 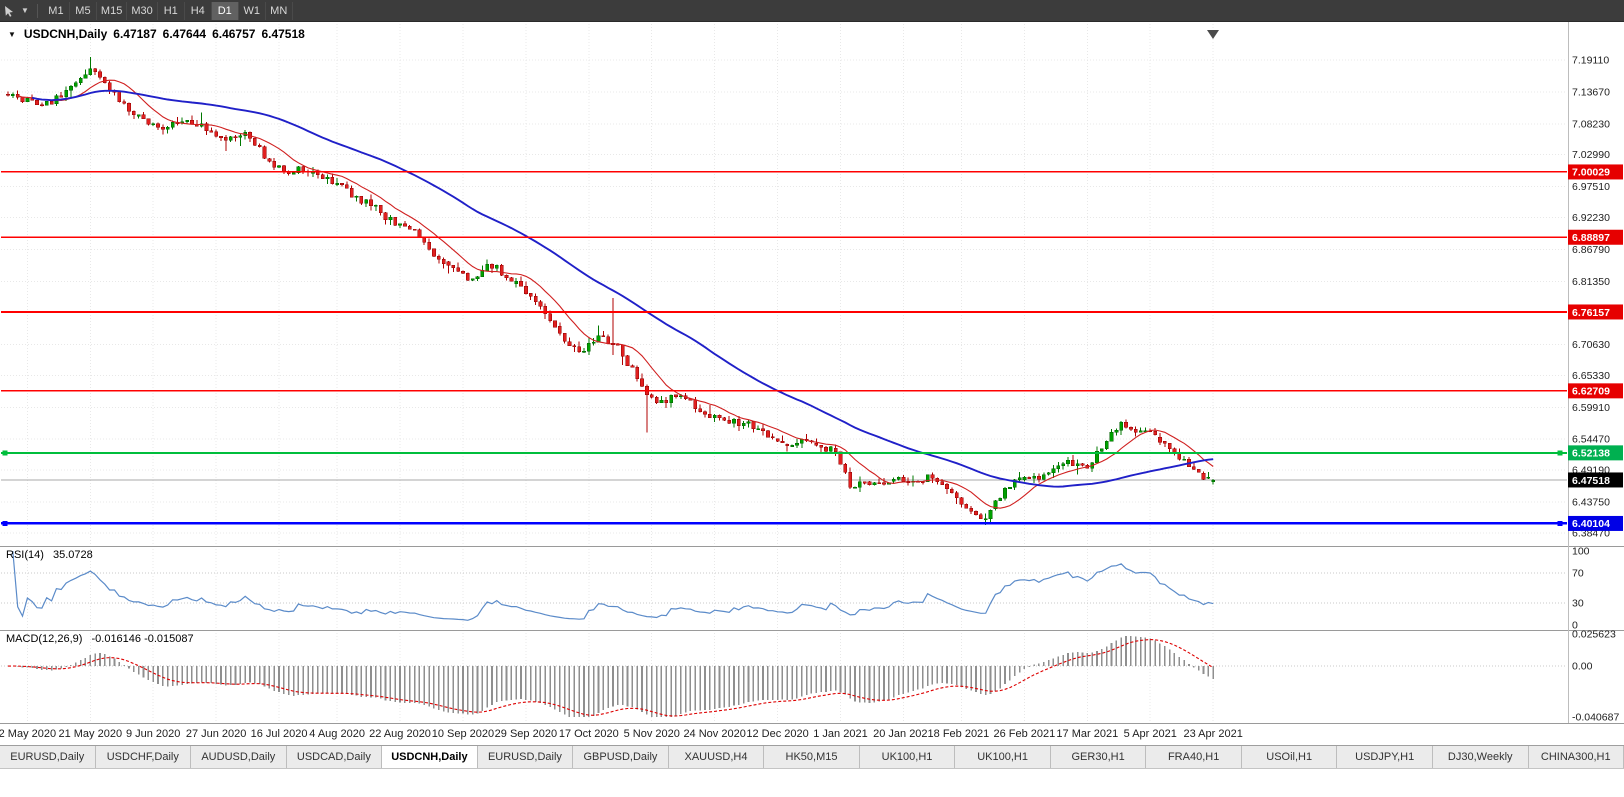 I want to click on date-axis-label: 24 Nov 2020, so click(x=714, y=734).